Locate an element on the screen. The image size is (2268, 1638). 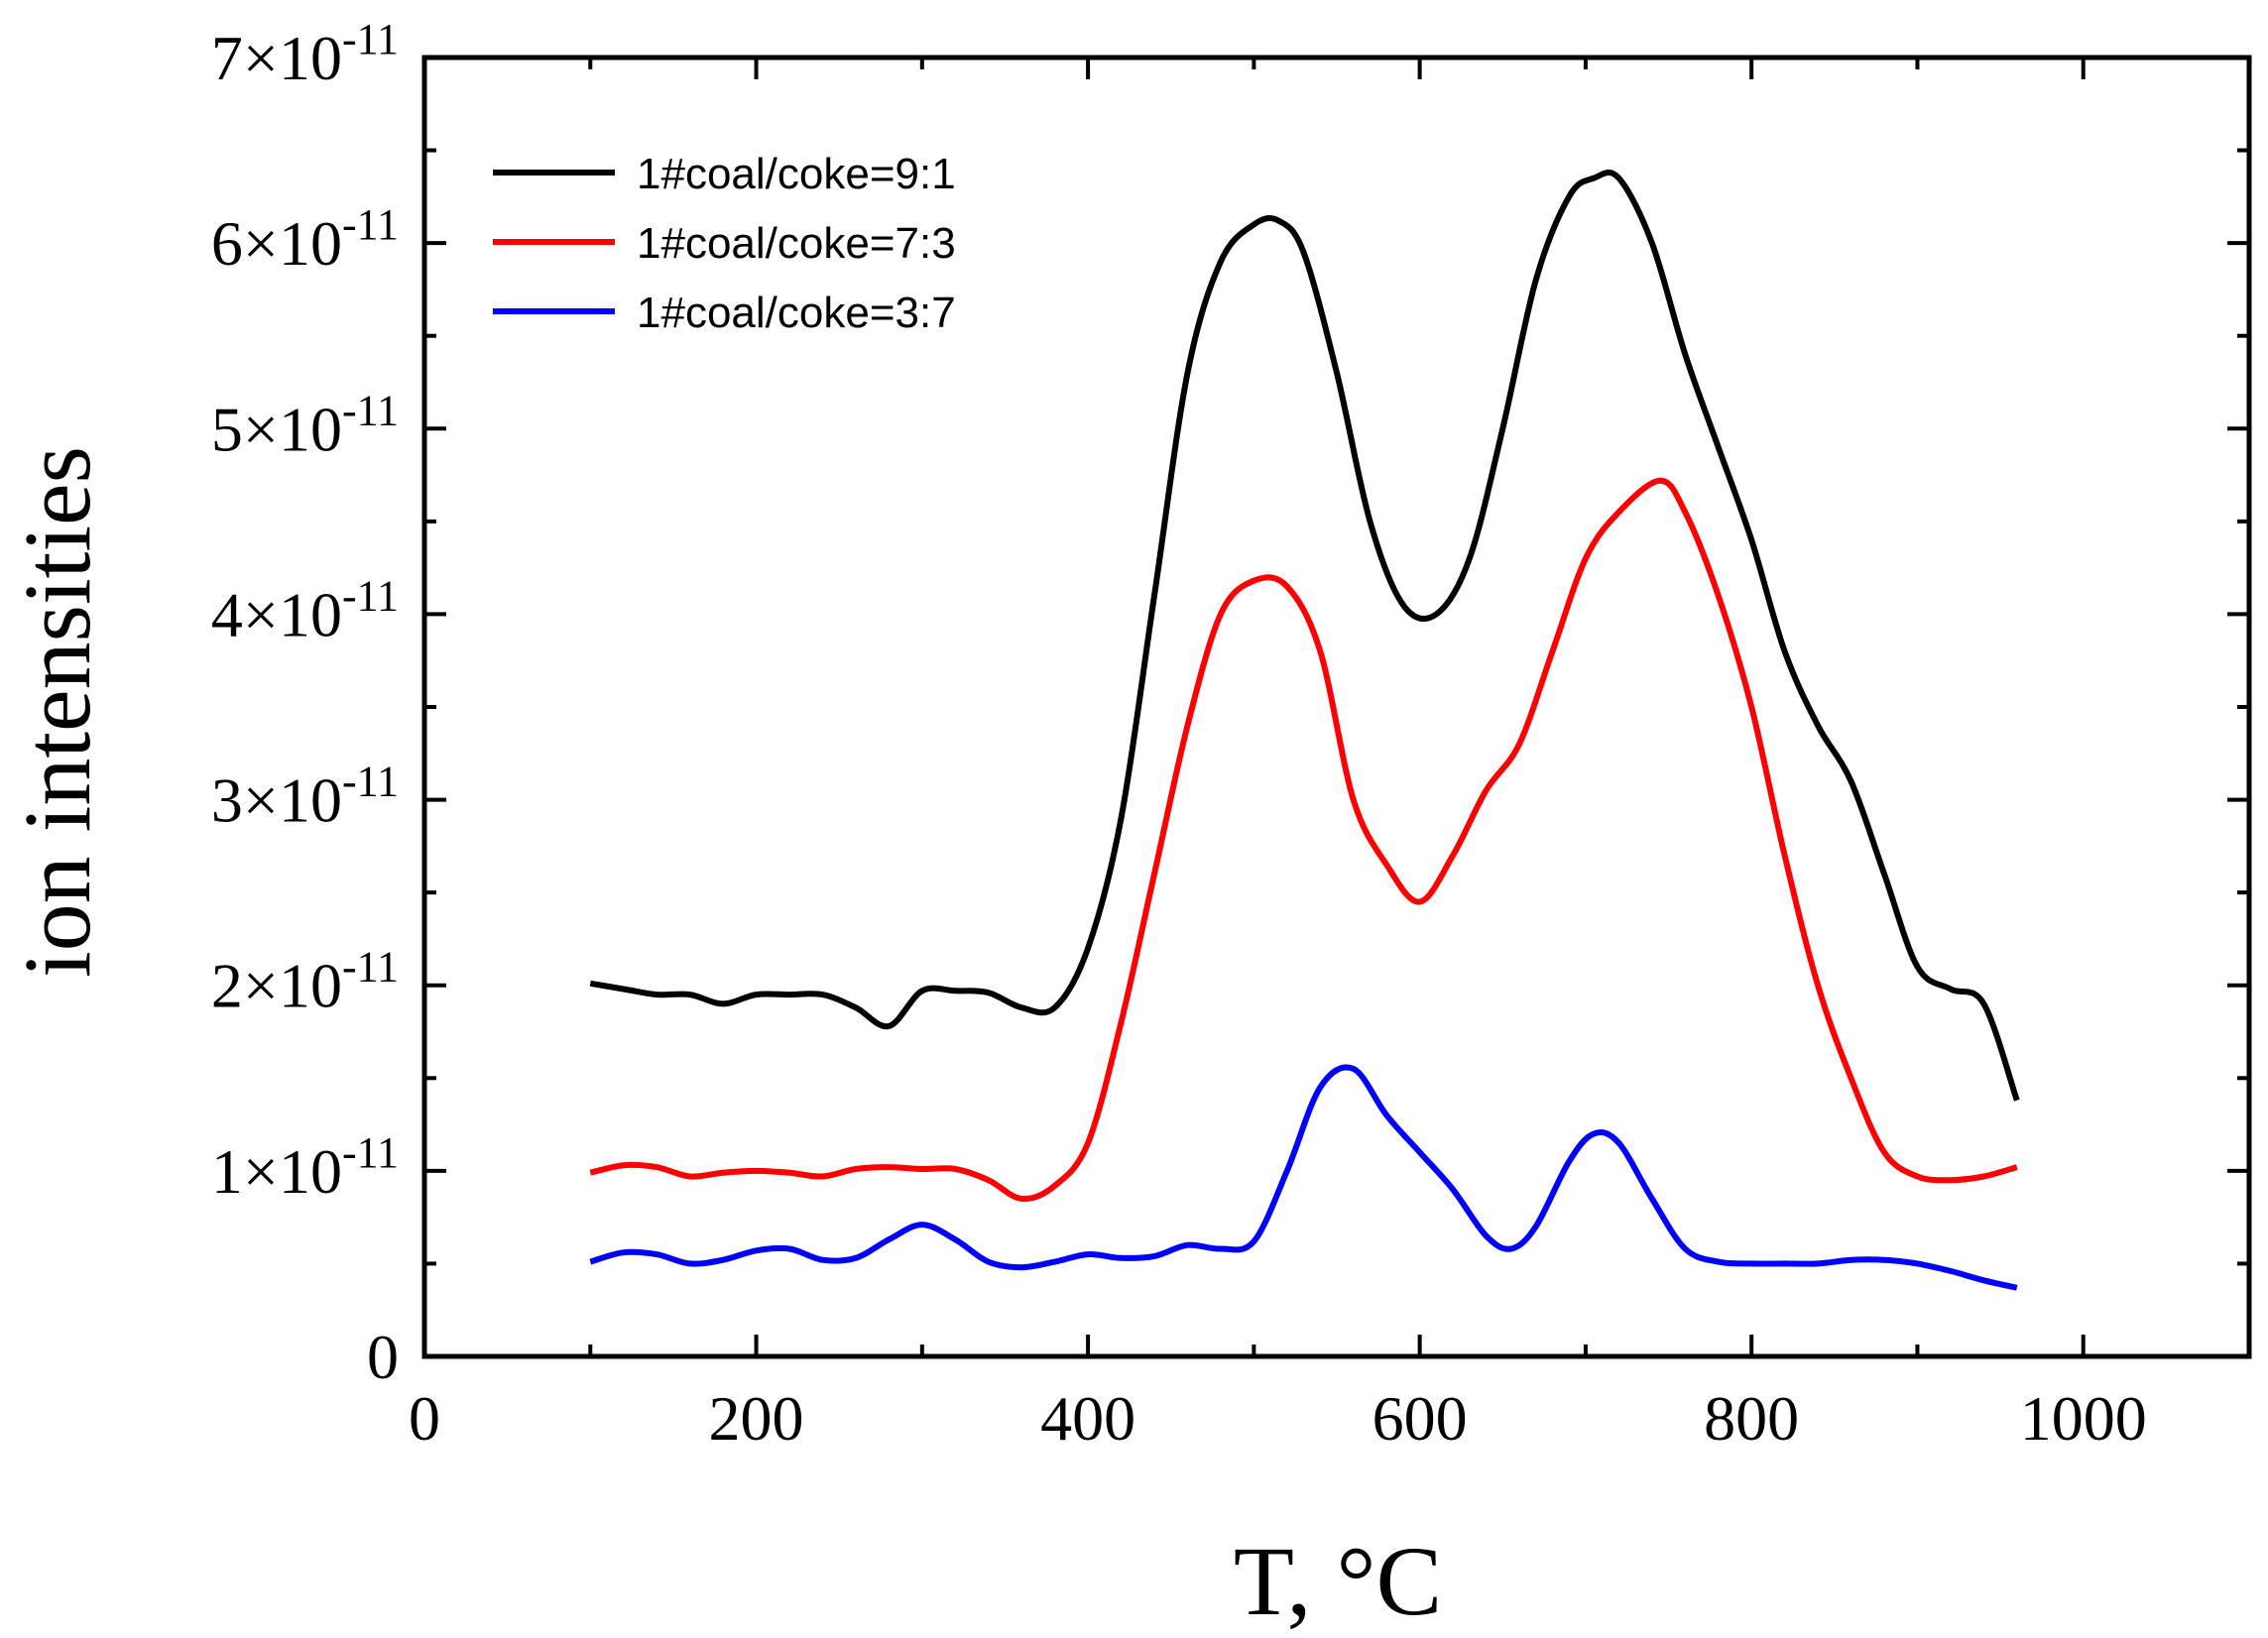
y-axis-title: ion intensities is located at coordinates (57, 712).